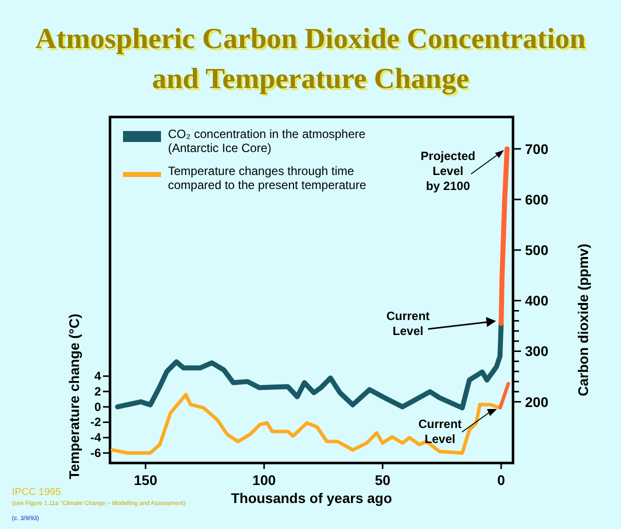 This screenshot has width=621, height=529. I want to click on y2-tick-label: 600, so click(537, 199).